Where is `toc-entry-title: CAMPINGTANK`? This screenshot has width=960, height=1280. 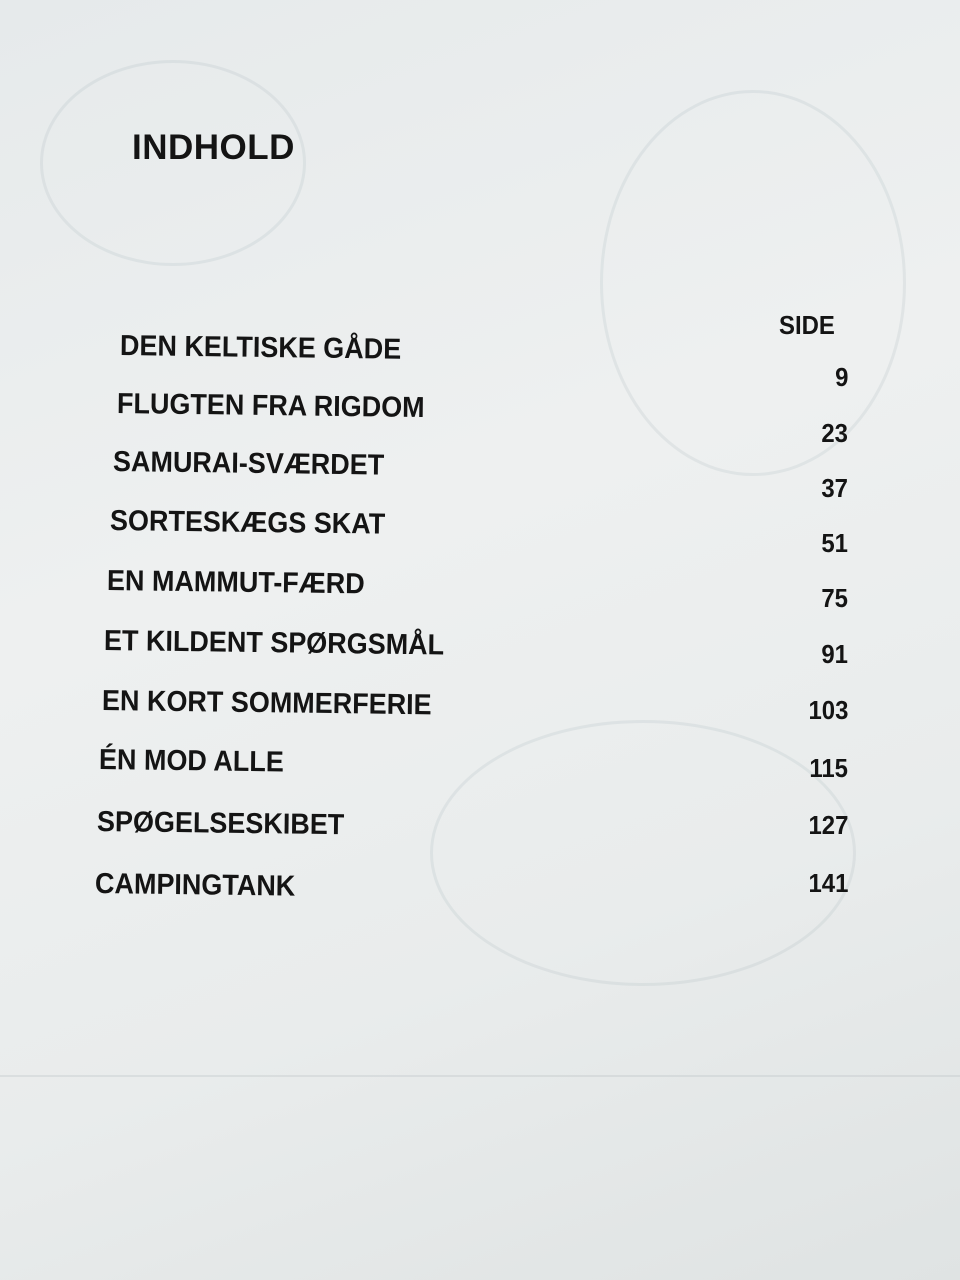 toc-entry-title: CAMPINGTANK is located at coordinates (195, 885).